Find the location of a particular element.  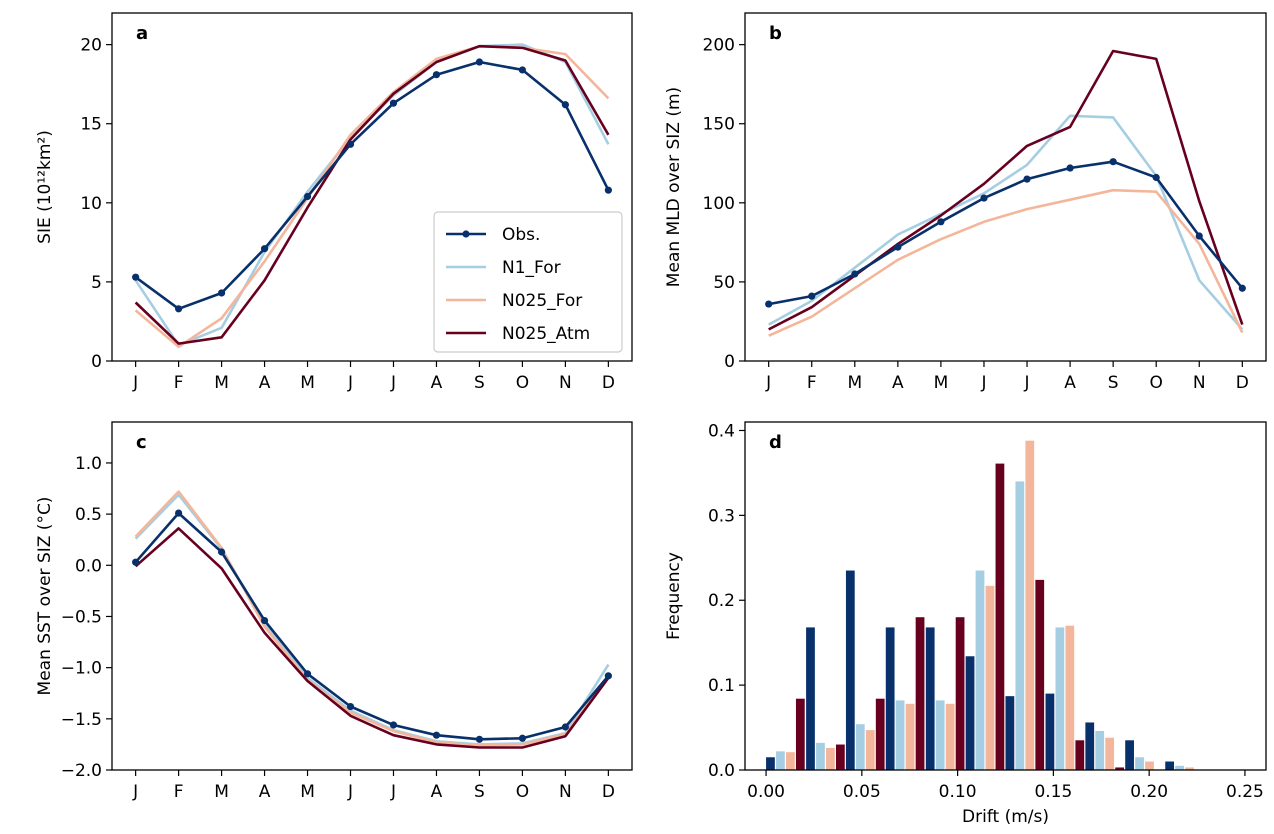

y-tick-label: −1.5 is located at coordinates (81, 720).